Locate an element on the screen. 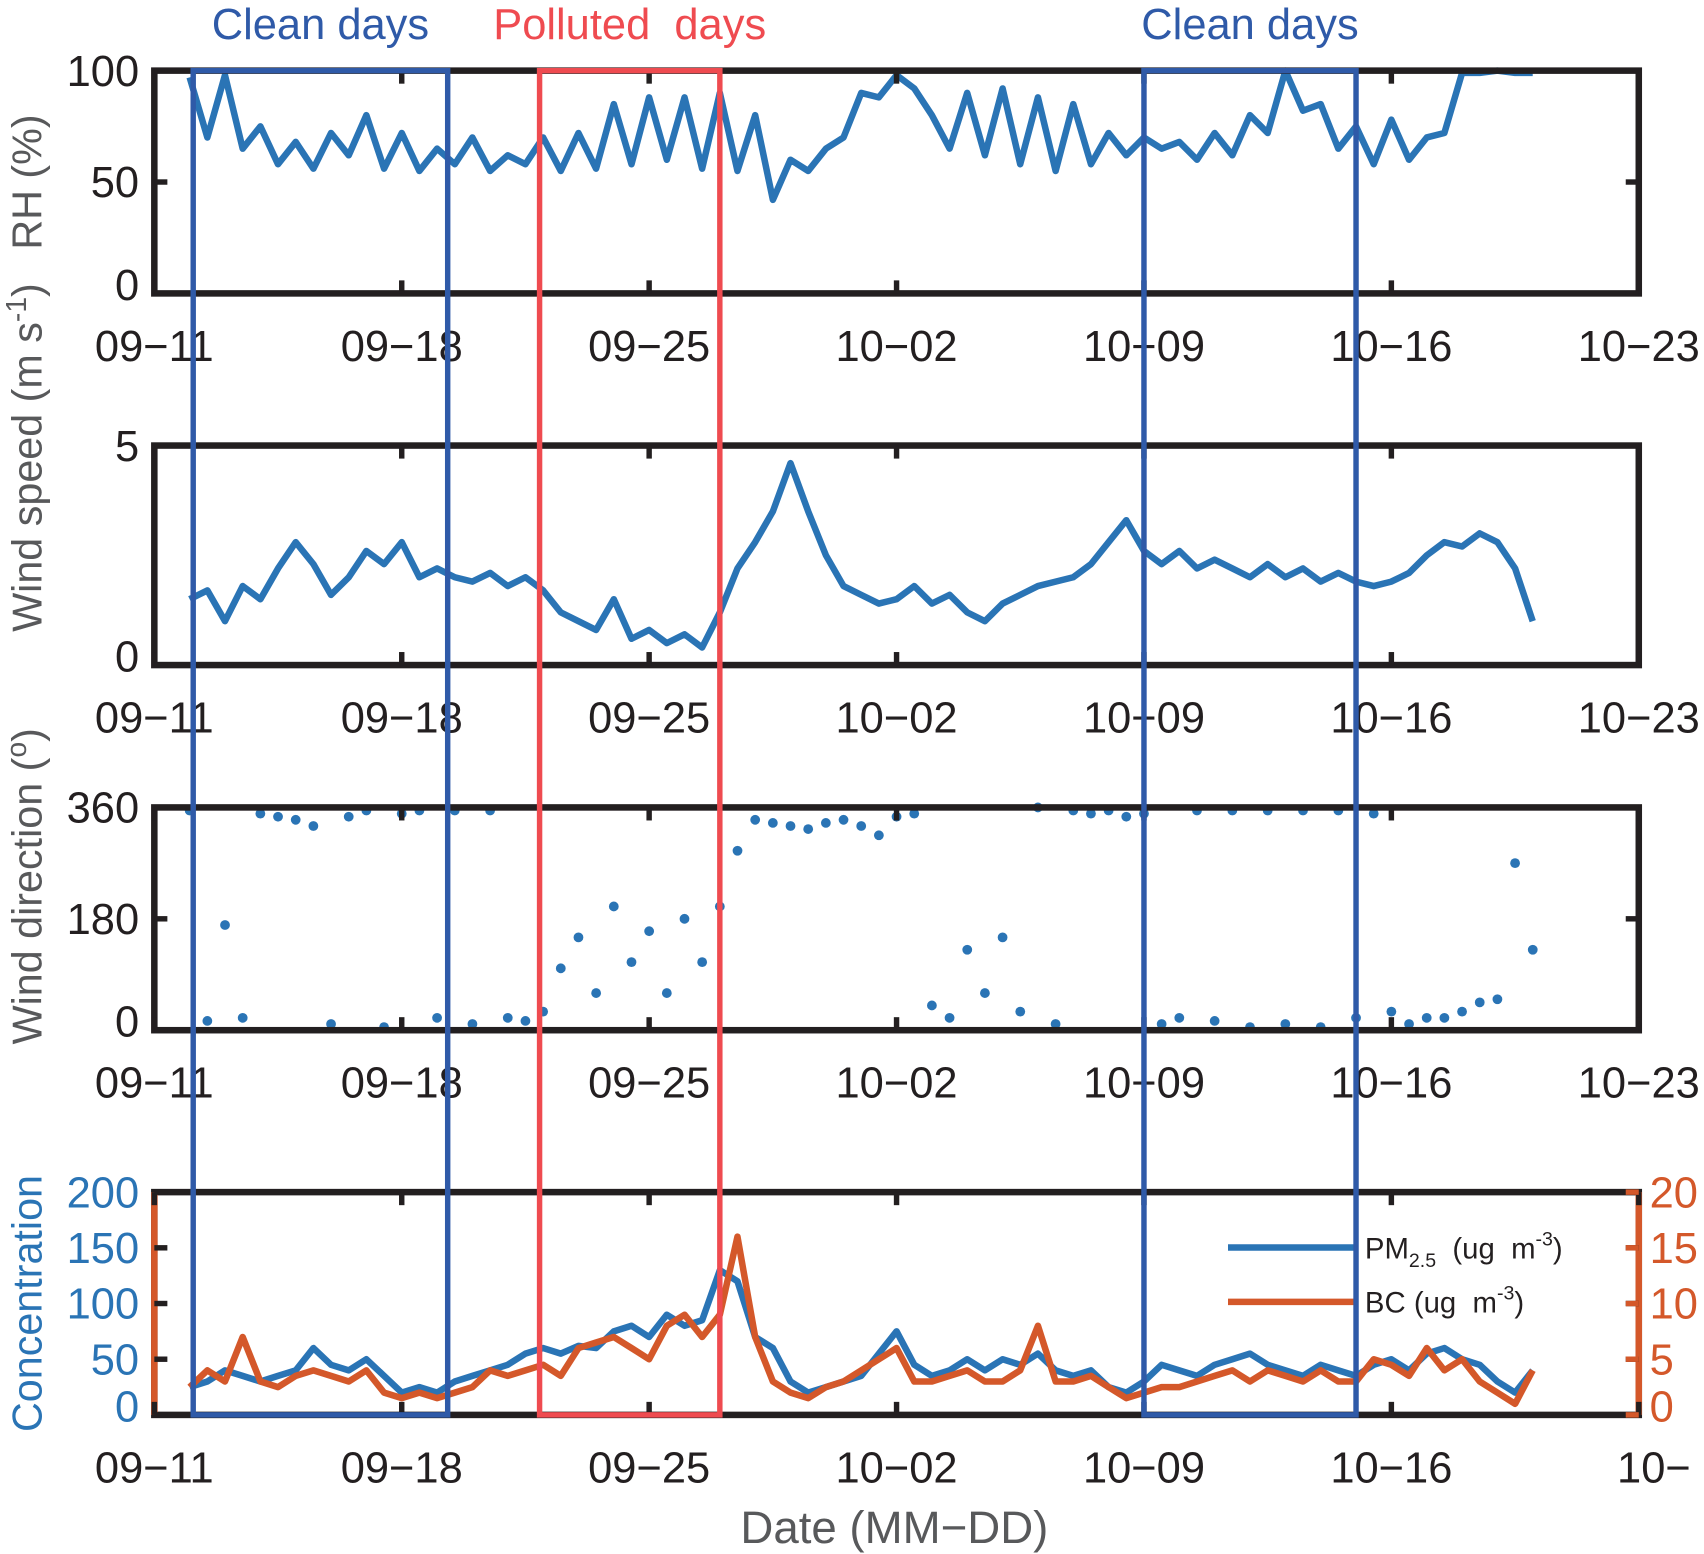 This screenshot has height=1554, width=1704. legend-label: BC (ug m-3) is located at coordinates (1444, 1301).